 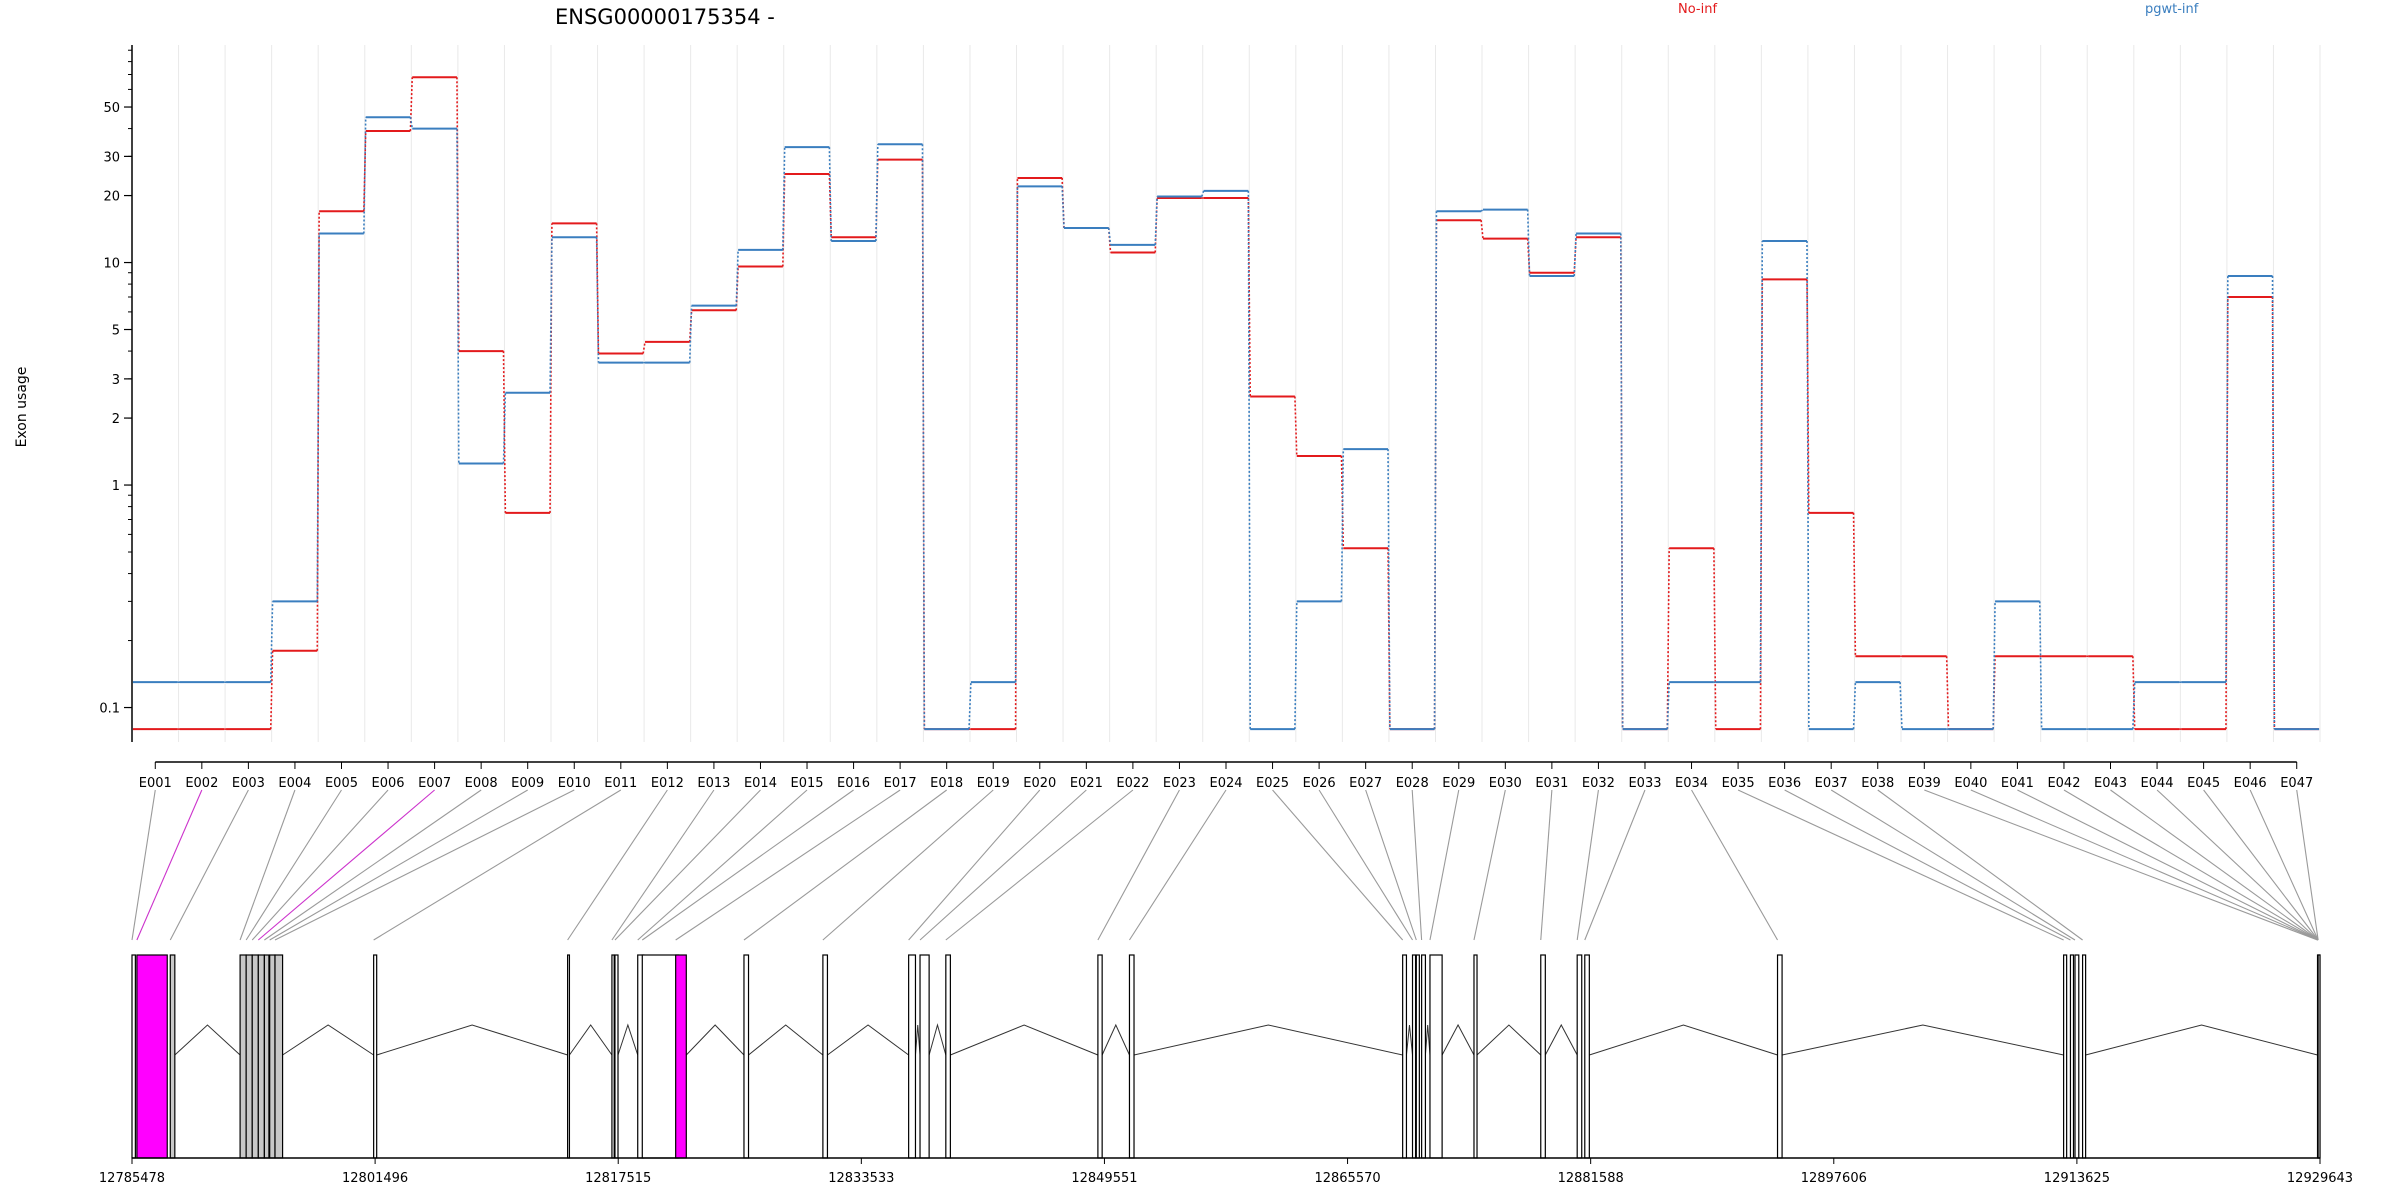 What do you see at coordinates (111, 108) in the screenshot?
I see `y-tick-label: 50` at bounding box center [111, 108].